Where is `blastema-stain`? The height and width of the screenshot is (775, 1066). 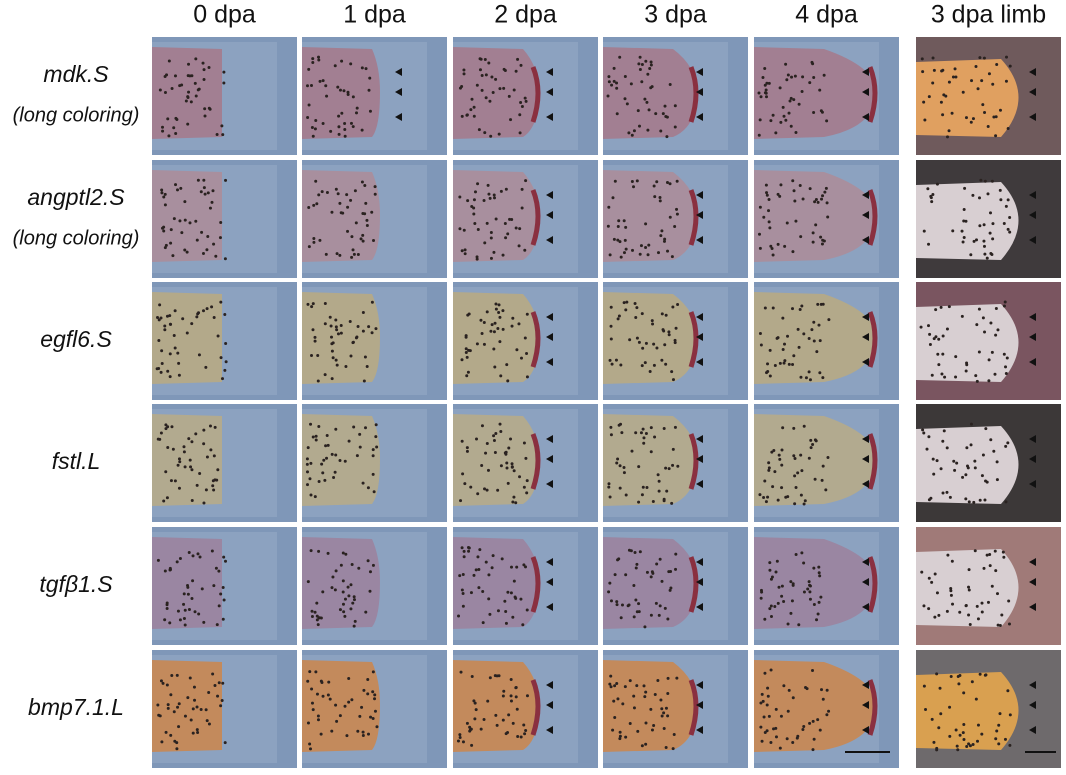
blastema-stain is located at coordinates (872, 94).